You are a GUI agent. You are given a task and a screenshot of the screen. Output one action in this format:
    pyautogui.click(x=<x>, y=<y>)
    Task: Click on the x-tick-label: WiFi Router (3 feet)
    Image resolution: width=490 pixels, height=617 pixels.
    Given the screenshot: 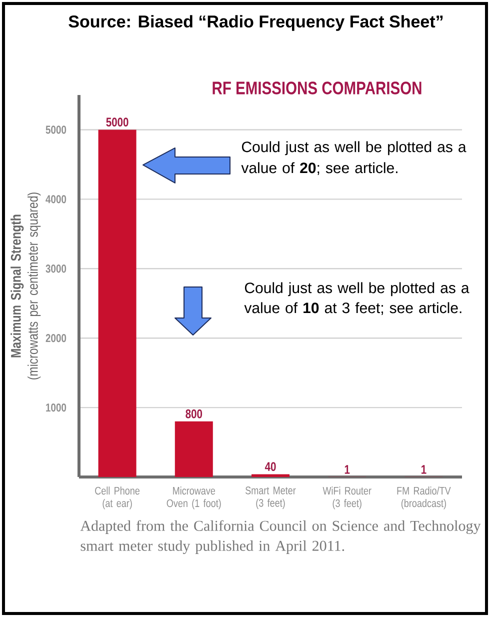 What is the action you would take?
    pyautogui.click(x=347, y=498)
    